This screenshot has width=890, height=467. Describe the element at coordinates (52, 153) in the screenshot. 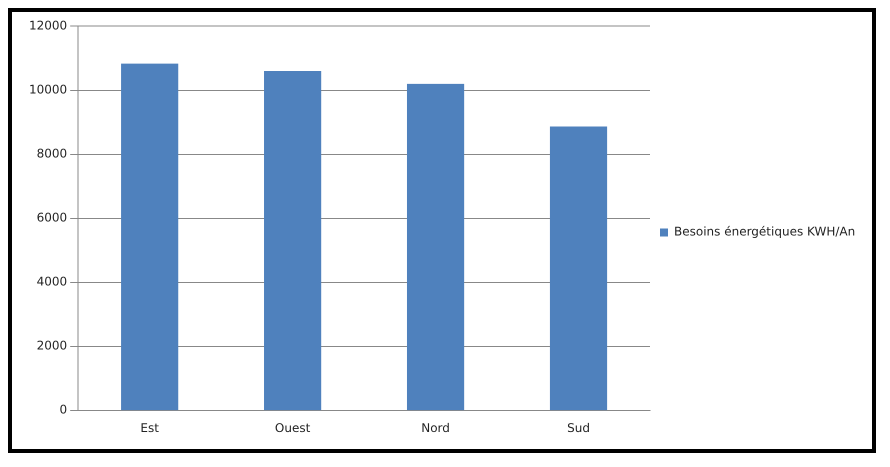

I see `y-tick-label: 8000` at that location.